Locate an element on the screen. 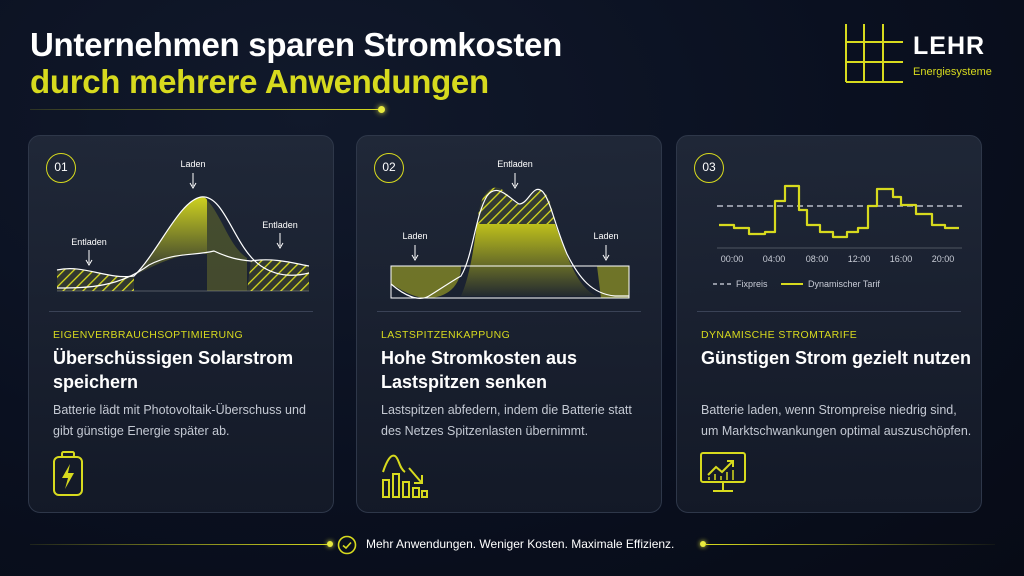  footer-dot-left is located at coordinates (330, 544).